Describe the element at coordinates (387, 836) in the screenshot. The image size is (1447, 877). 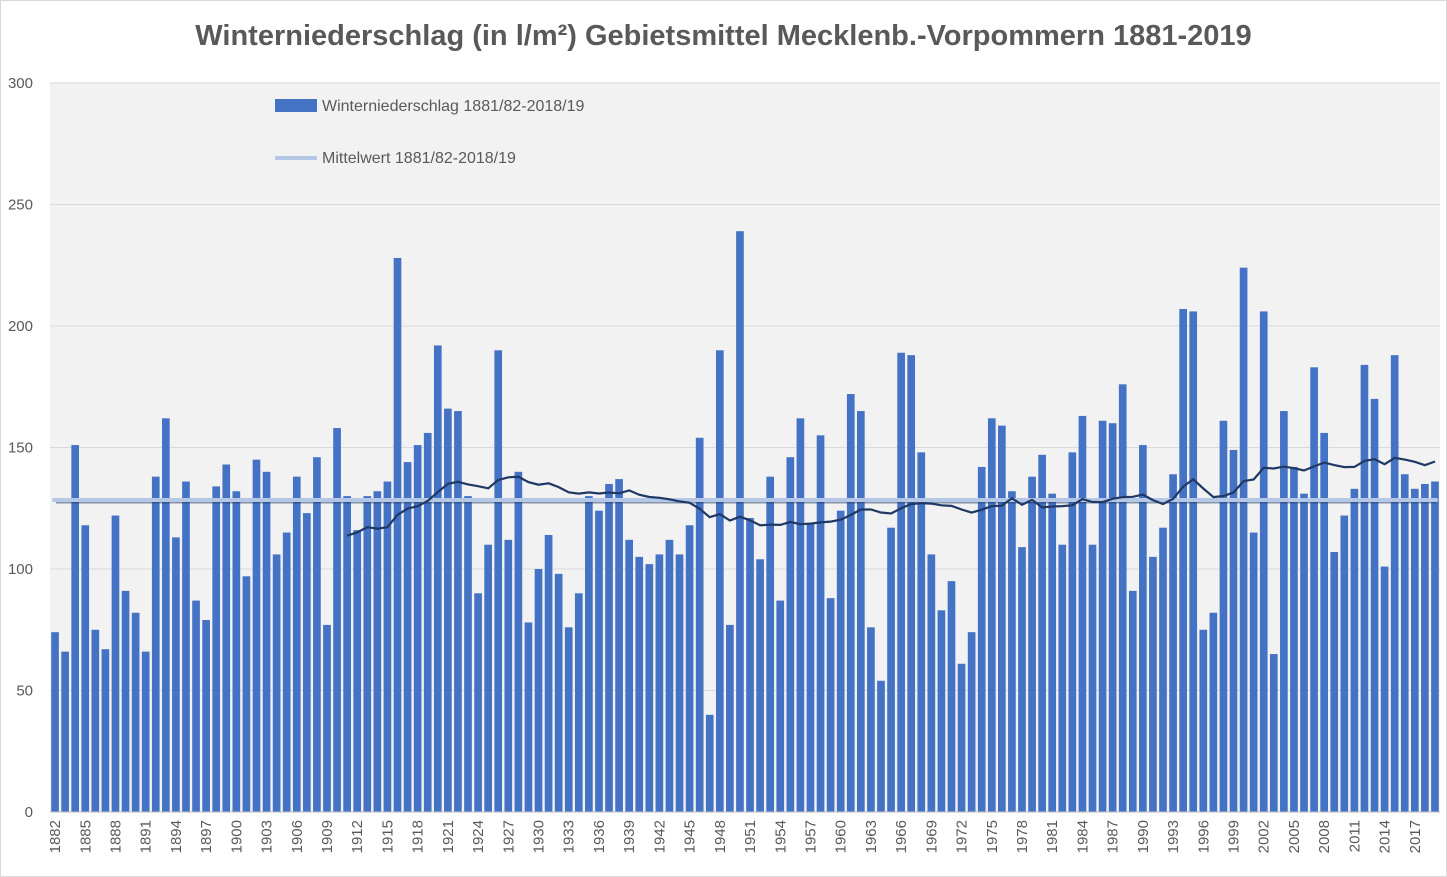
I see `x-tick-label: 1915` at that location.